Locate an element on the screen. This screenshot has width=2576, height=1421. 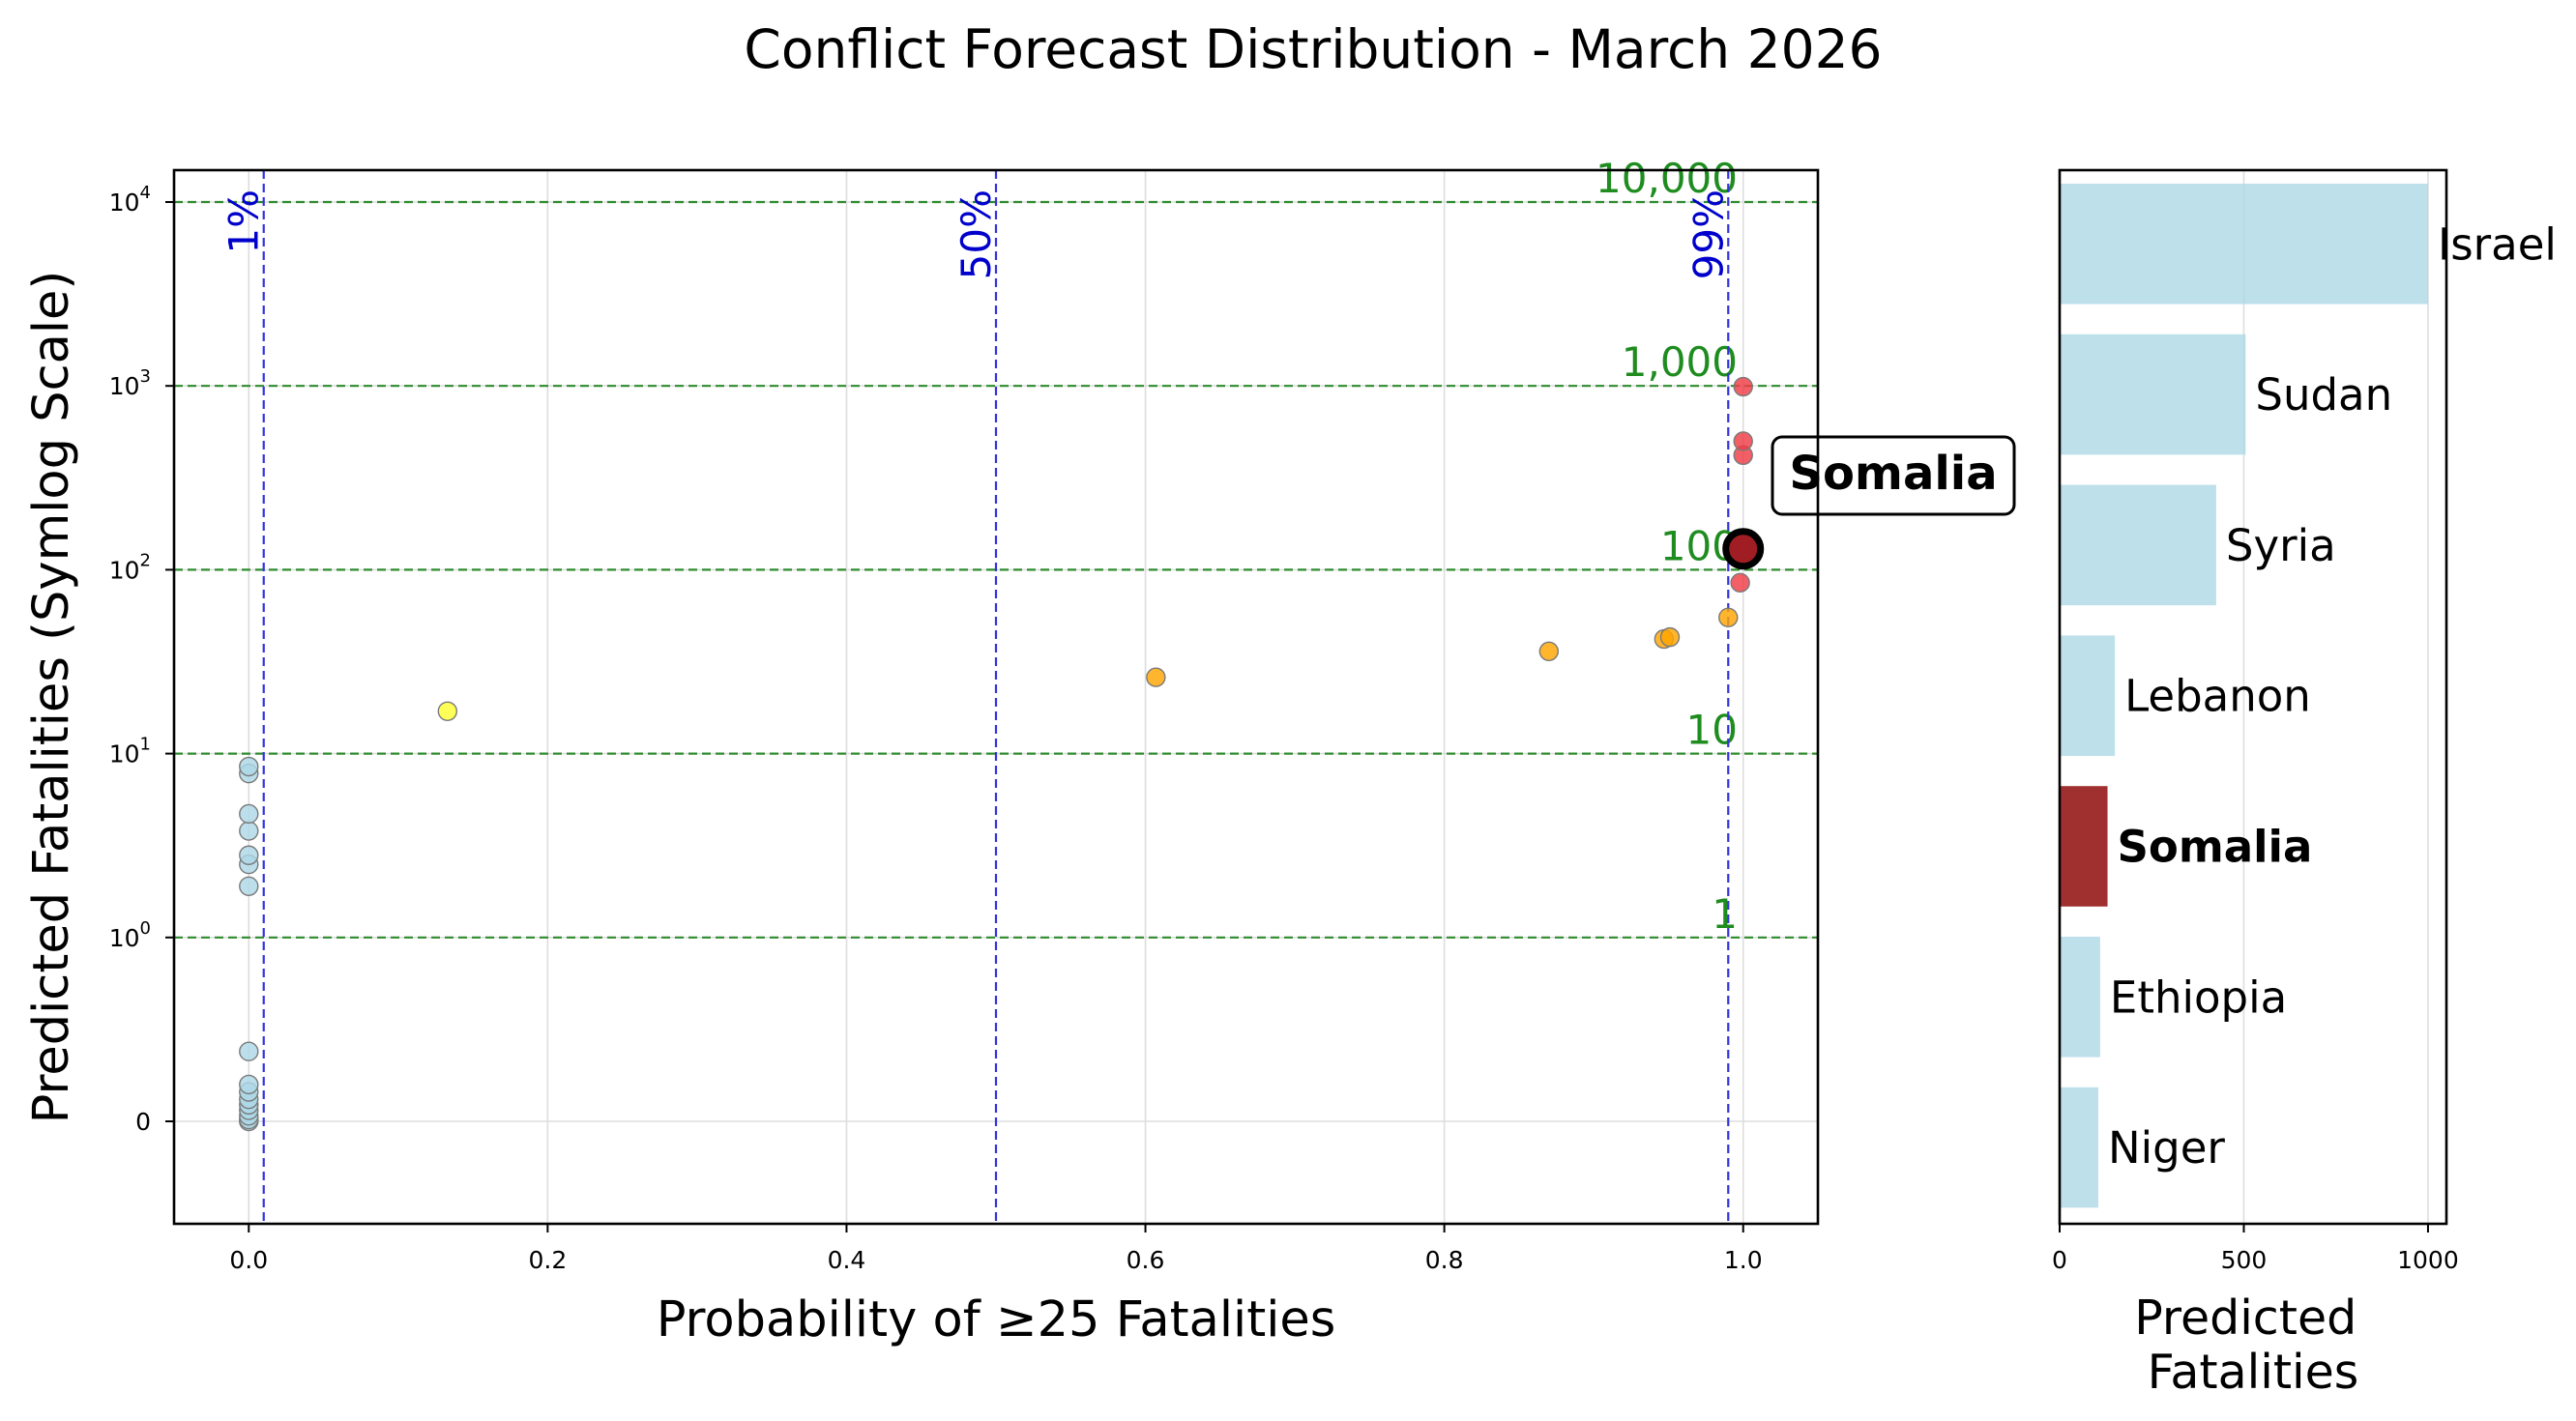
scatter-y-tick-label-3: 10² is located at coordinates (130, 567).